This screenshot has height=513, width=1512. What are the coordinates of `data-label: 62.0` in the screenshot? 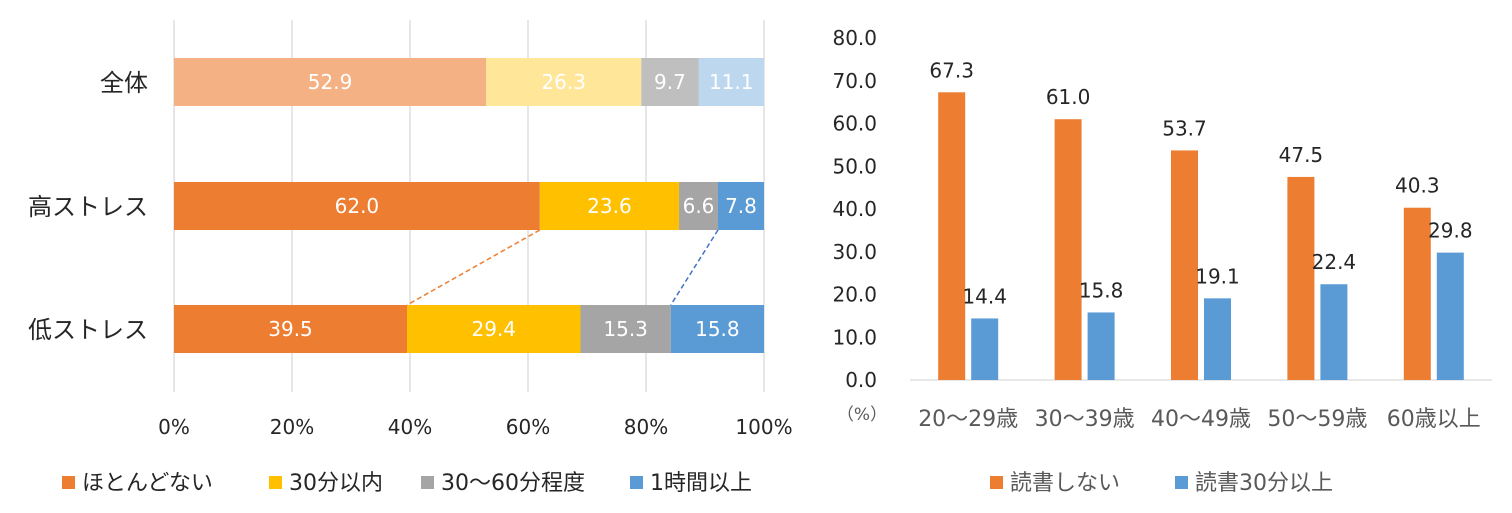 It's located at (357, 206).